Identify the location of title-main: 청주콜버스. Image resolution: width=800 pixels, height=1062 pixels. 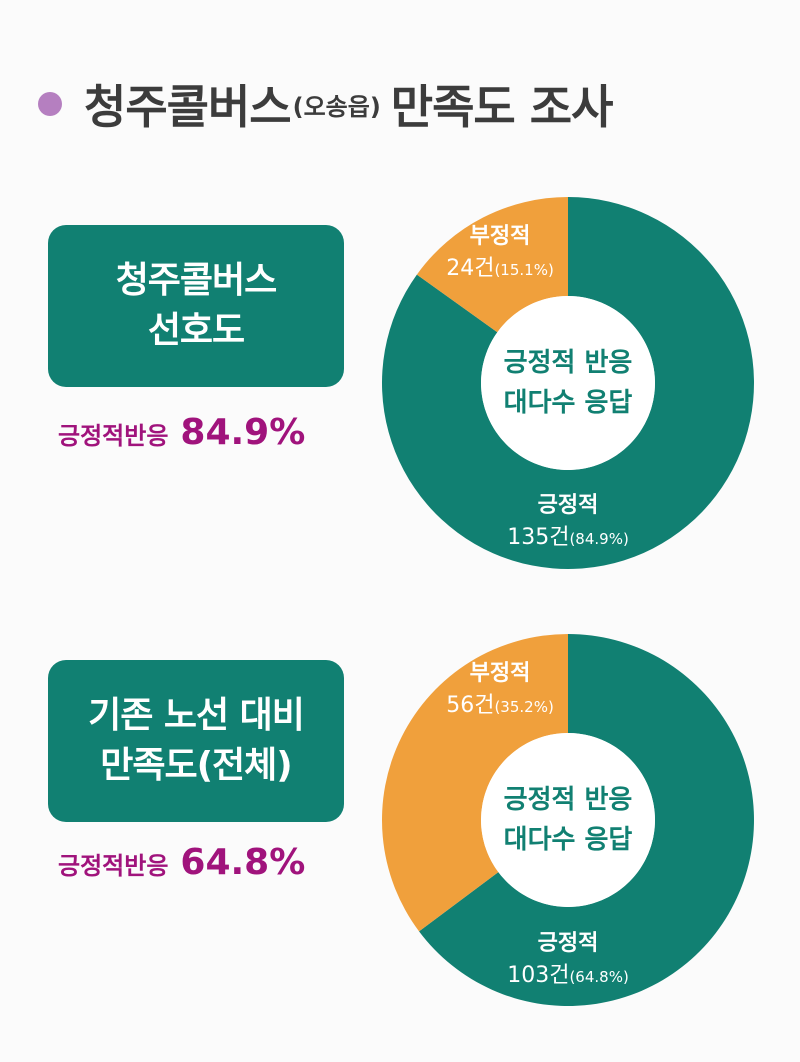
(188, 107).